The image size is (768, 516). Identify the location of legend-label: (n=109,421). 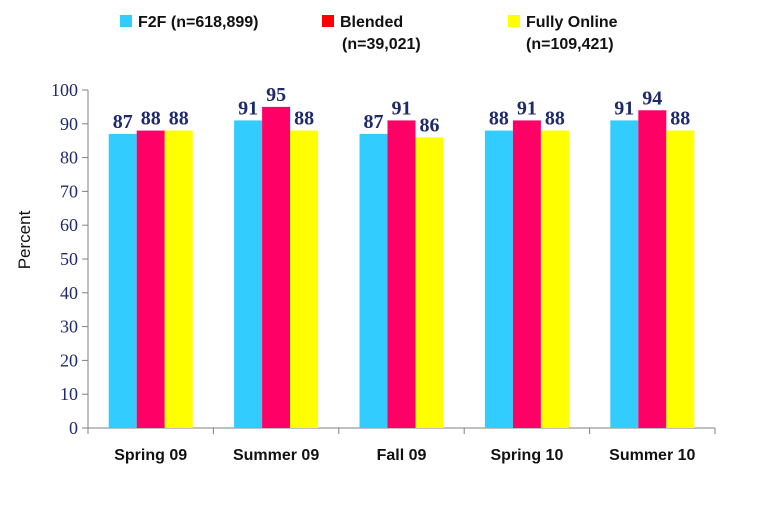
(570, 44).